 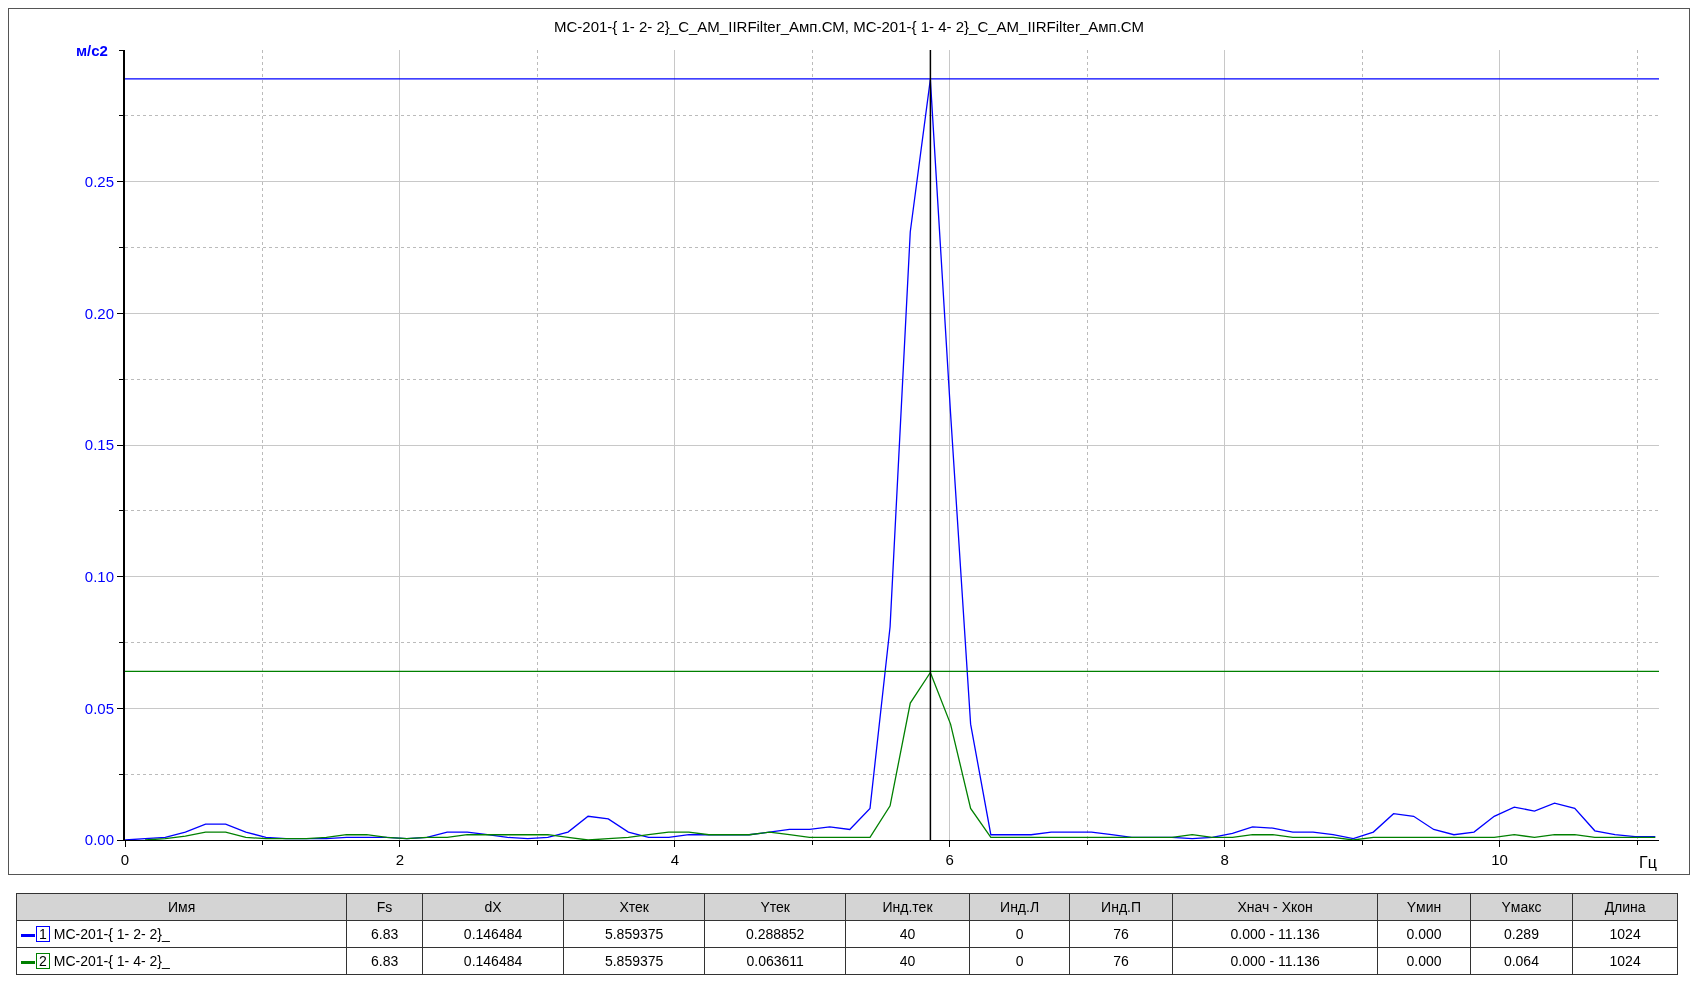 I want to click on x-tick-label: 8, so click(x=1224, y=859).